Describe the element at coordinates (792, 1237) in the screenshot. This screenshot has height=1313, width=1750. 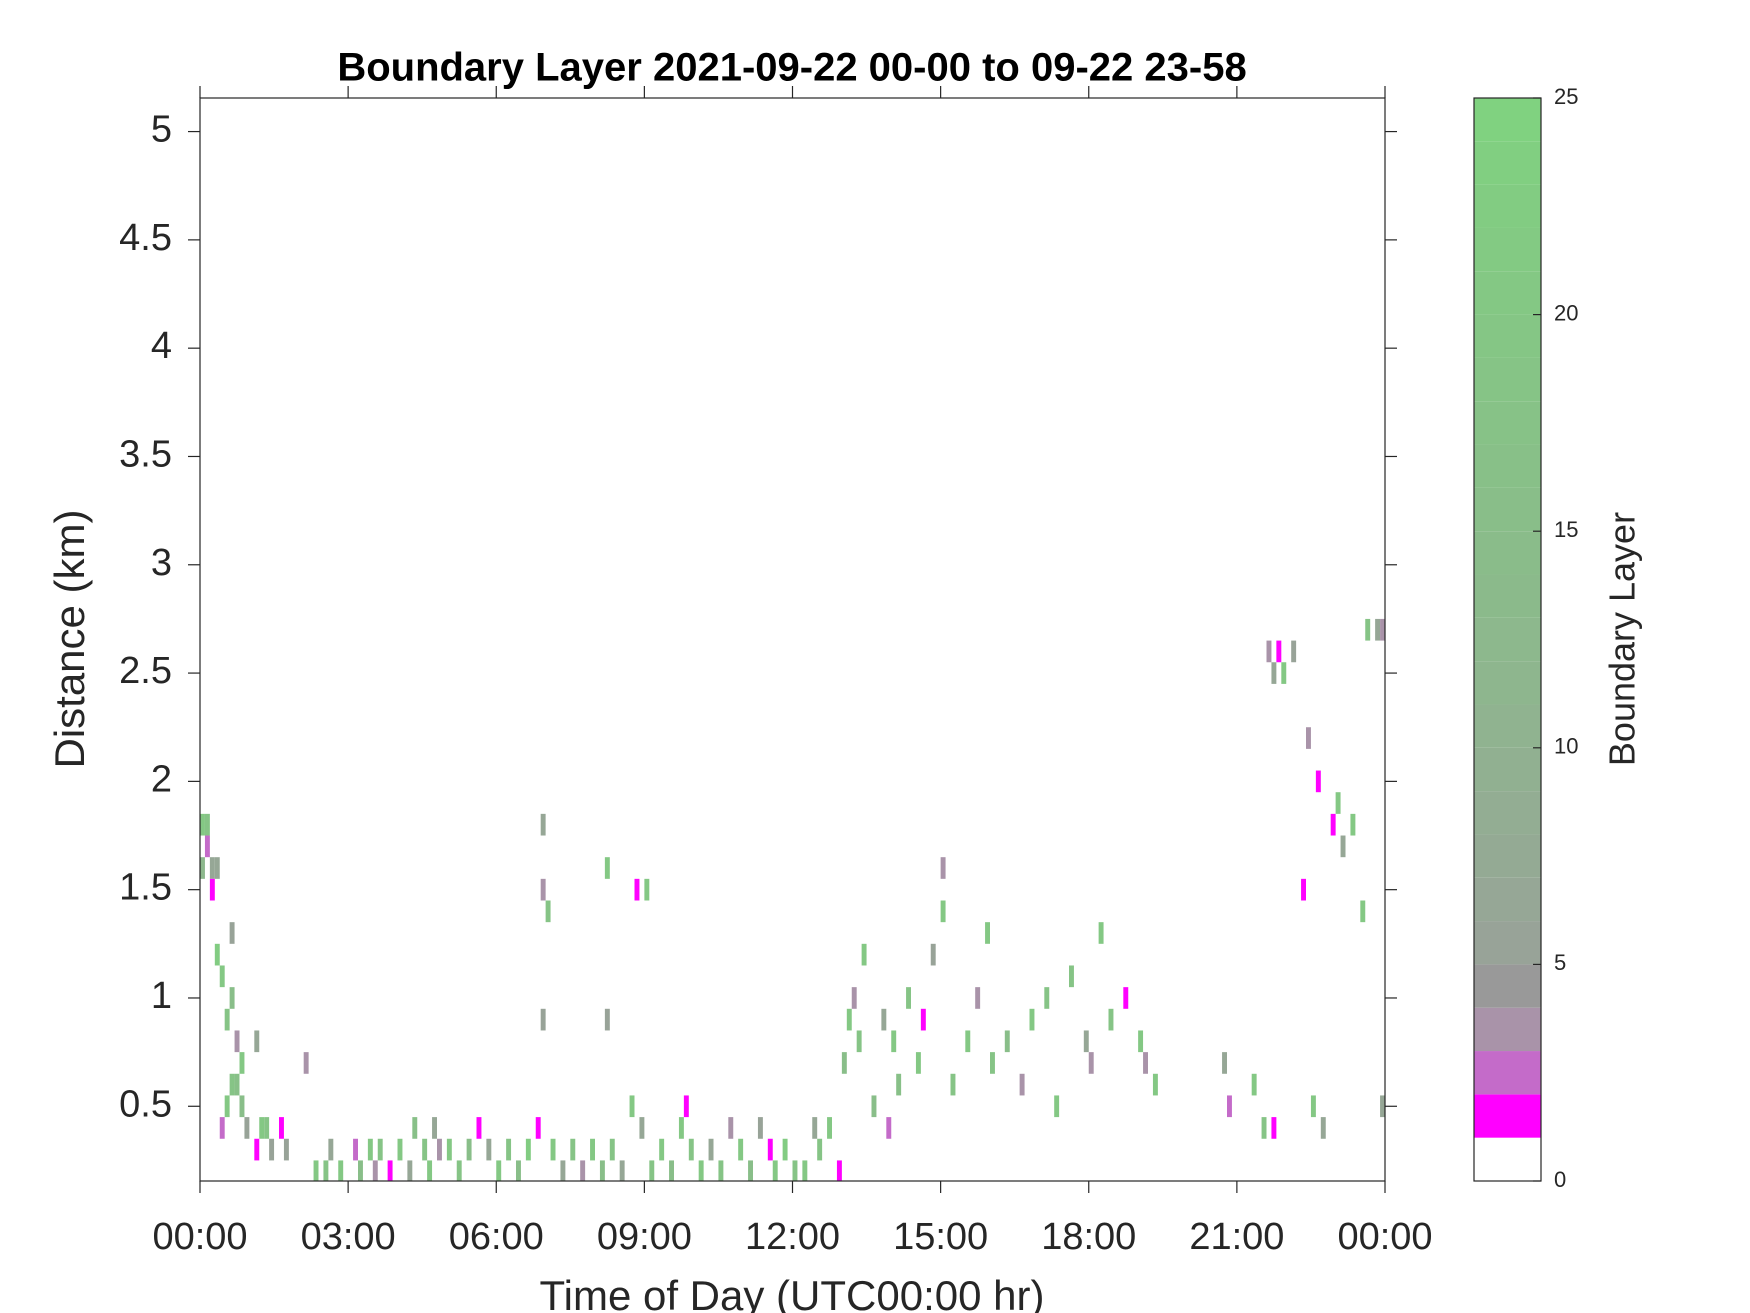
I see `x-tick-label: 12:00` at that location.